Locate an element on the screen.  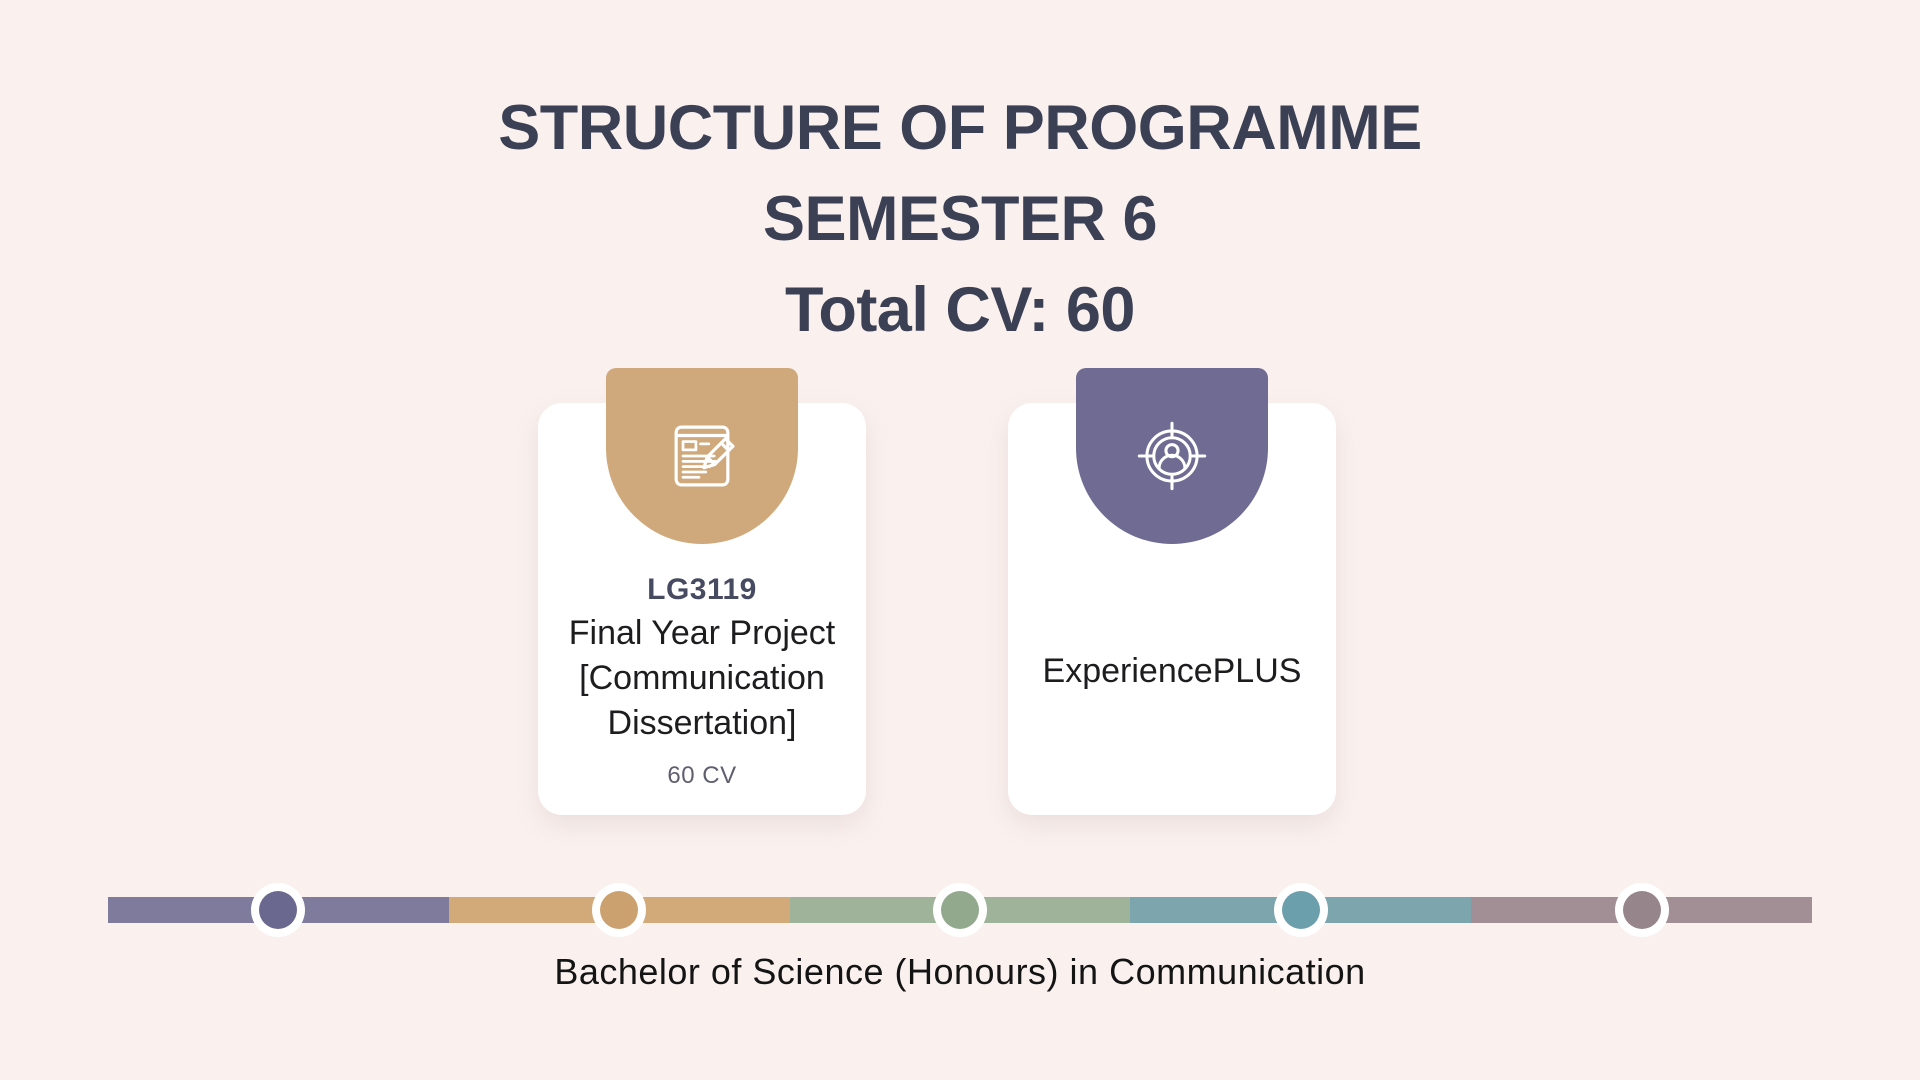
document-pencil-icon is located at coordinates (704, 456).